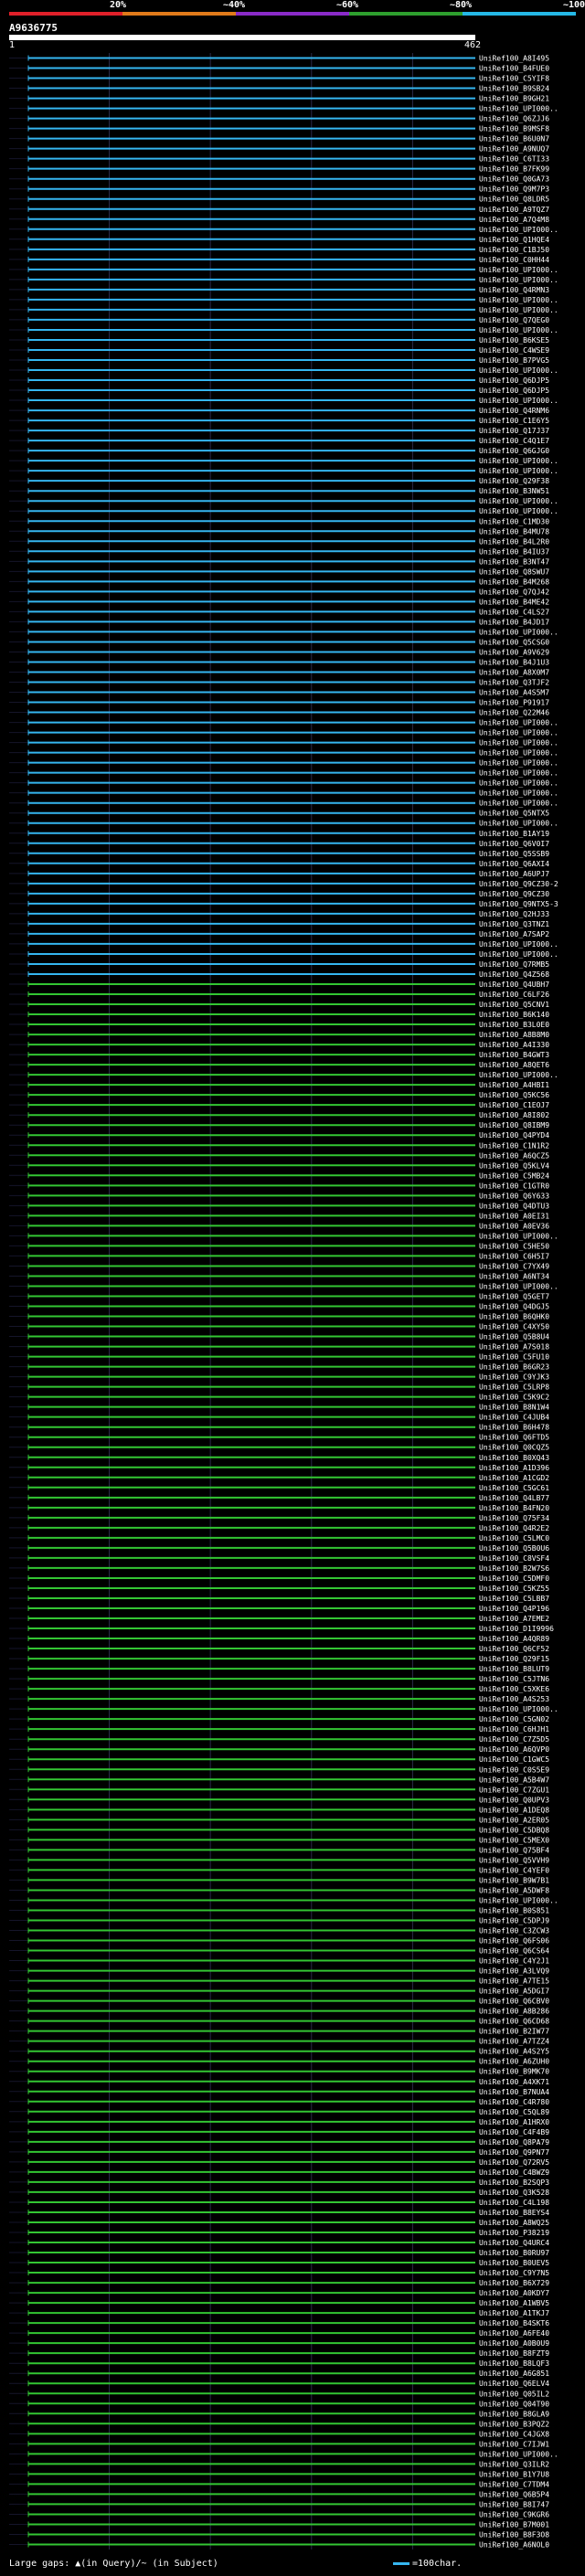 The width and height of the screenshot is (585, 2576). I want to click on hit-label: UniRef100_B0RU97, so click(514, 2253).